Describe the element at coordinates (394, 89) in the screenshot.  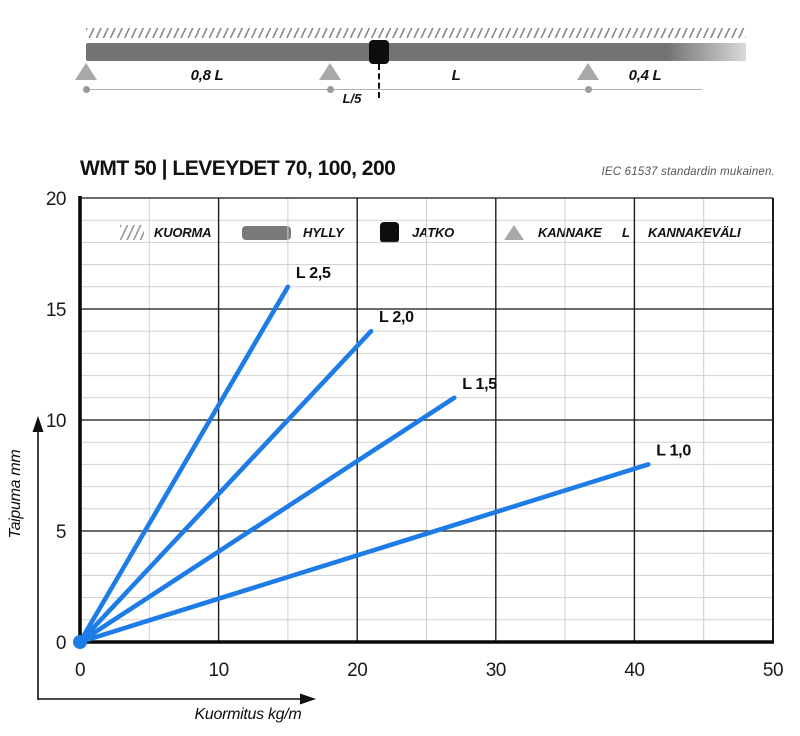
I see `dimension-line` at that location.